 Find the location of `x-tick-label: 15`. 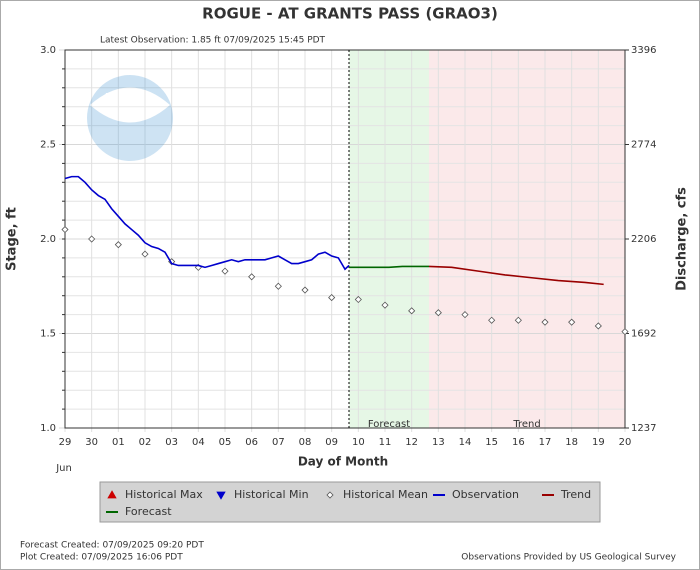

x-tick-label: 15 is located at coordinates (491, 442).